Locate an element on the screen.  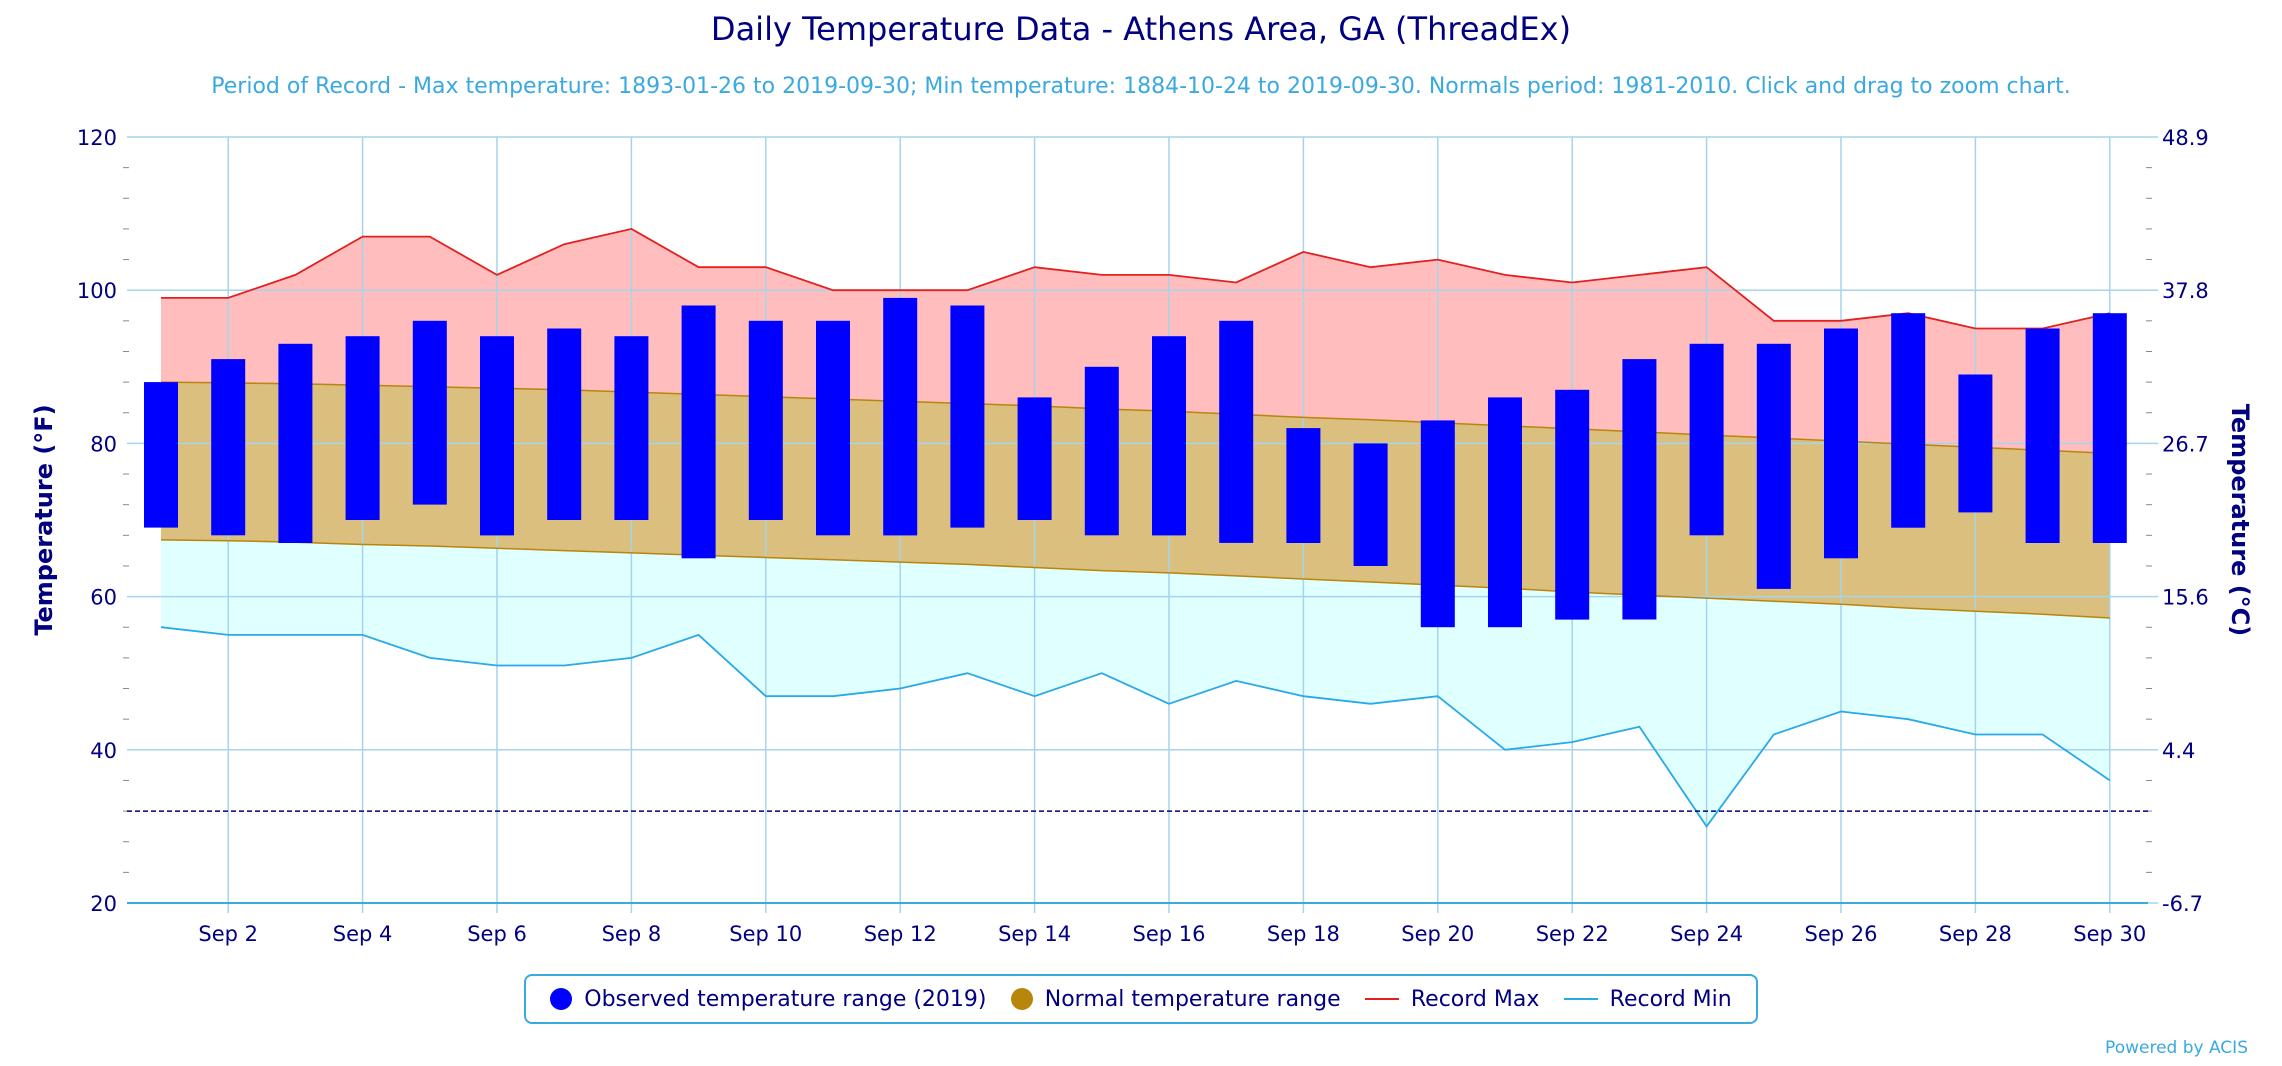
x-tick-label: Sep 2 is located at coordinates (228, 934).